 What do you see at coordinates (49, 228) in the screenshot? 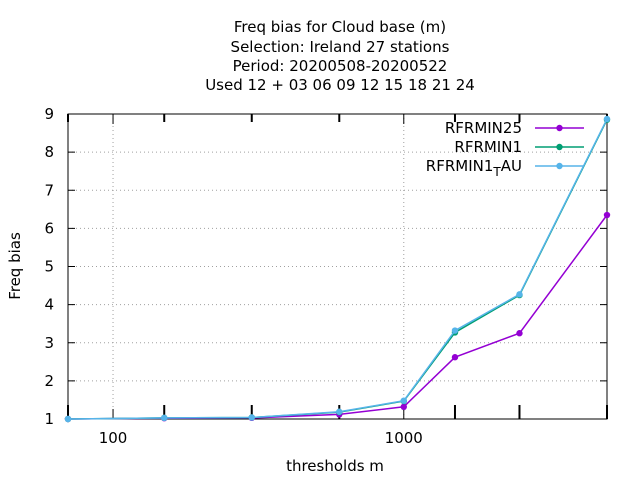
I see `y-tick-label: 6` at bounding box center [49, 228].